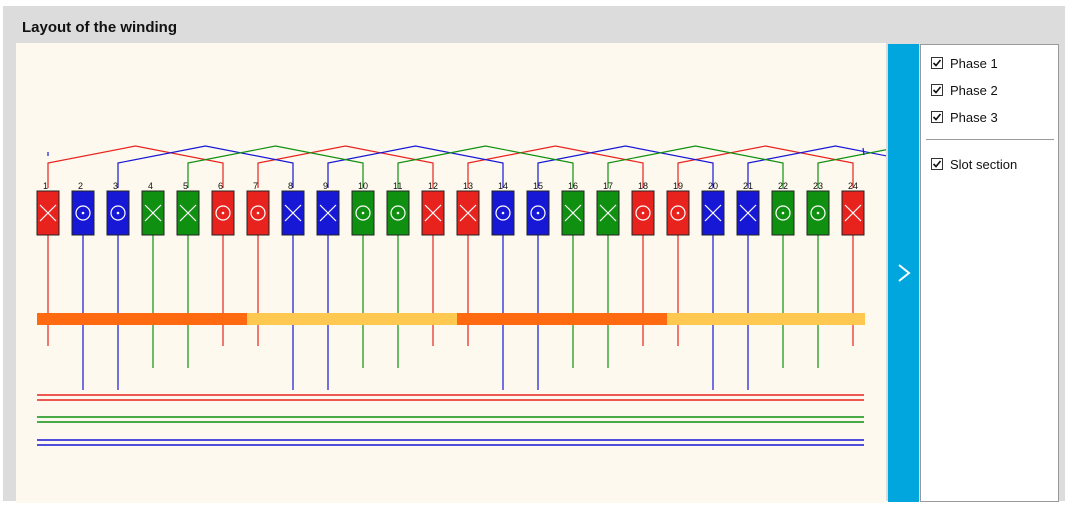 The image size is (1073, 512). Describe the element at coordinates (713, 186) in the screenshot. I see `slot-number: 20` at that location.